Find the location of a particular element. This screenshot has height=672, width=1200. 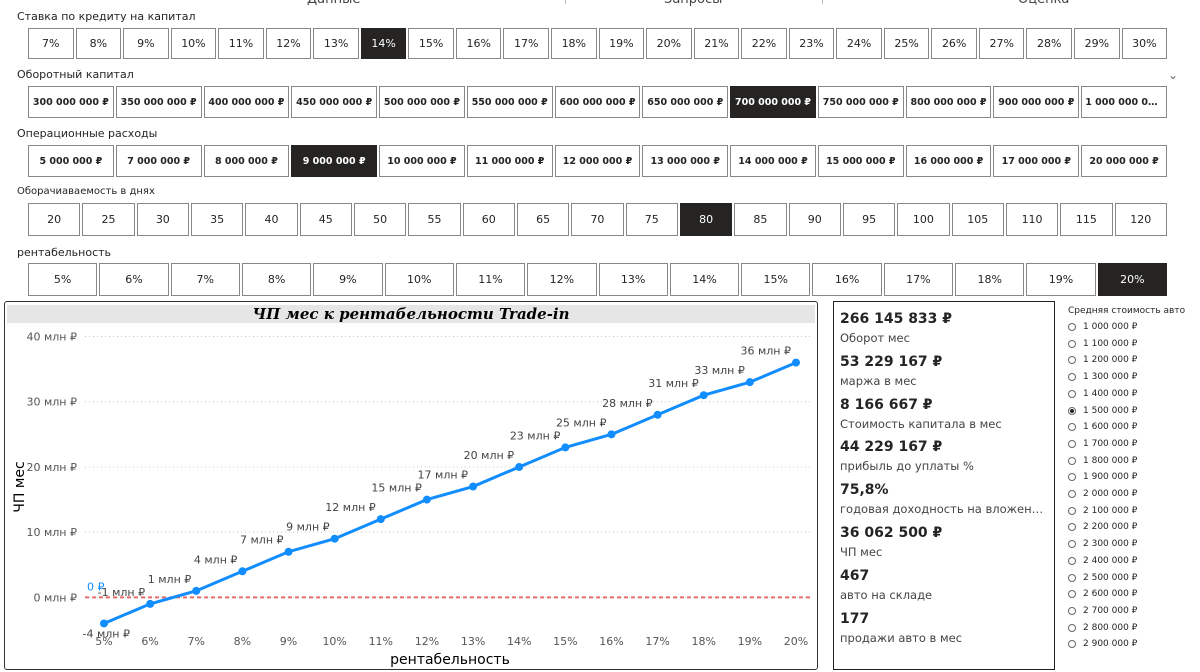

radio-option: 2 500 000 ₽ is located at coordinates (1102, 578).